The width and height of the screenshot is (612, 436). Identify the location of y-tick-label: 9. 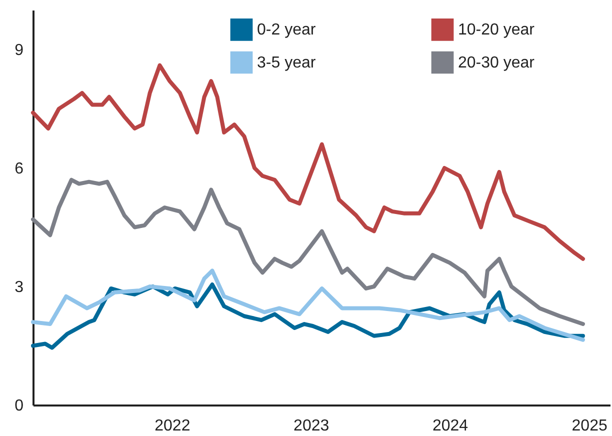
(19, 50).